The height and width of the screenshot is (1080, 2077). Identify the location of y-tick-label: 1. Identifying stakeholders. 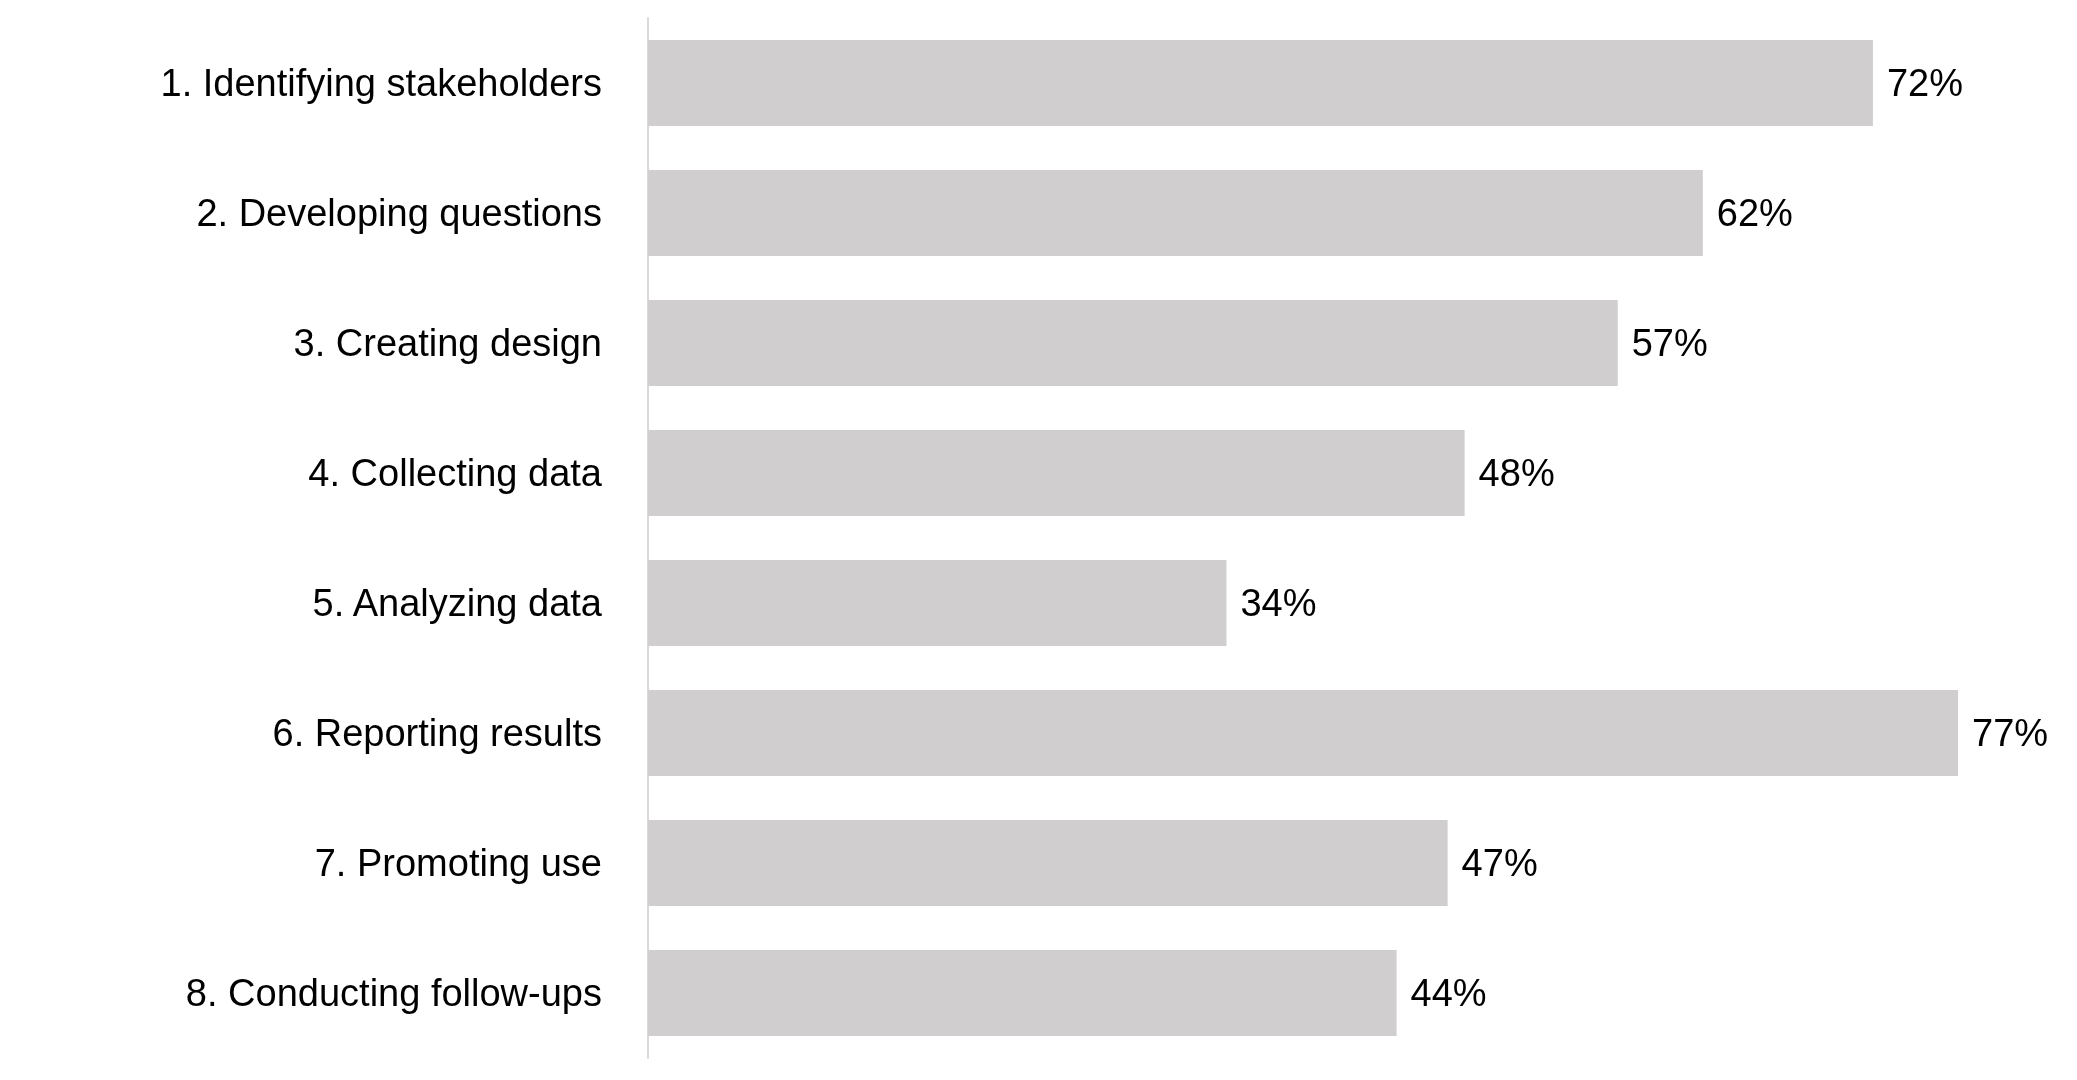
(381, 83).